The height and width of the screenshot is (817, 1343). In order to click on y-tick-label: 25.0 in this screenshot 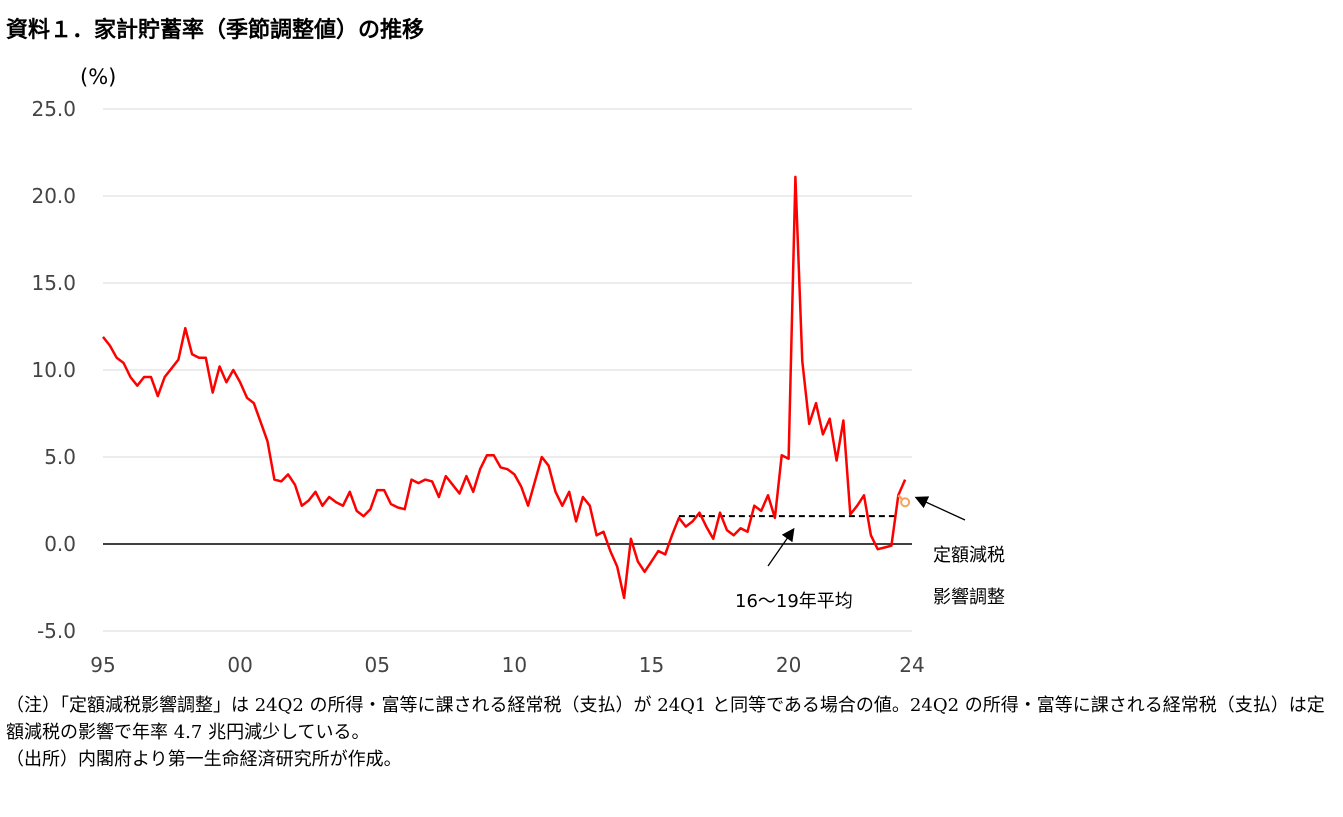, I will do `click(53, 109)`.